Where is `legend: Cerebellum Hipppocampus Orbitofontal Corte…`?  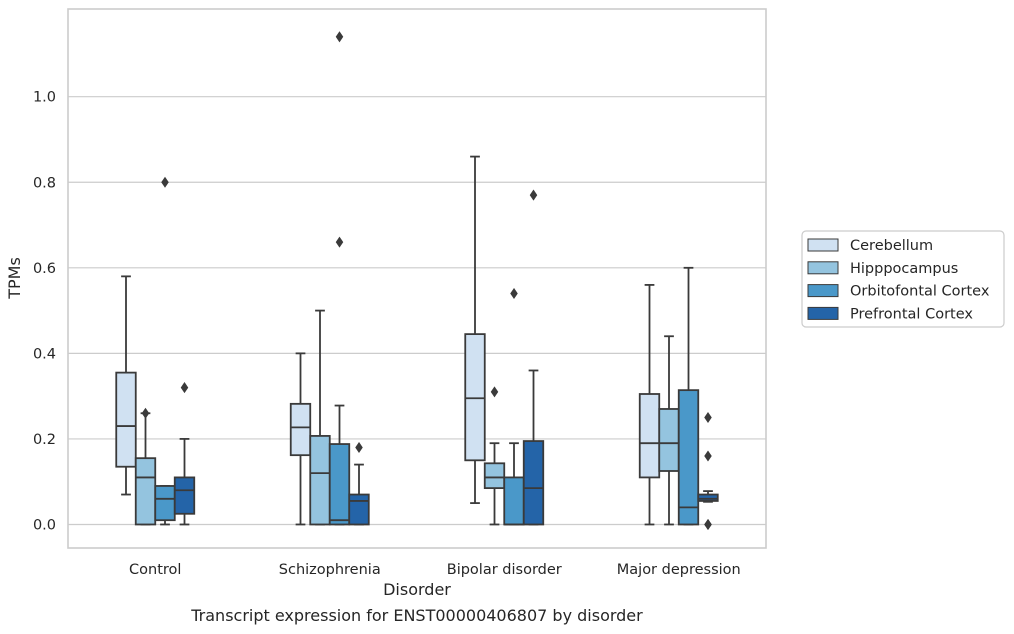
legend: Cerebellum Hipppocampus Orbitofontal Corte… is located at coordinates (903, 279).